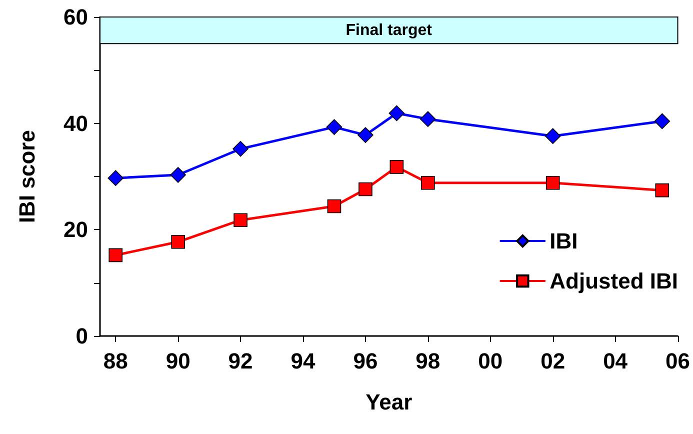  What do you see at coordinates (76, 17) in the screenshot?
I see `y-tick-label: 60` at bounding box center [76, 17].